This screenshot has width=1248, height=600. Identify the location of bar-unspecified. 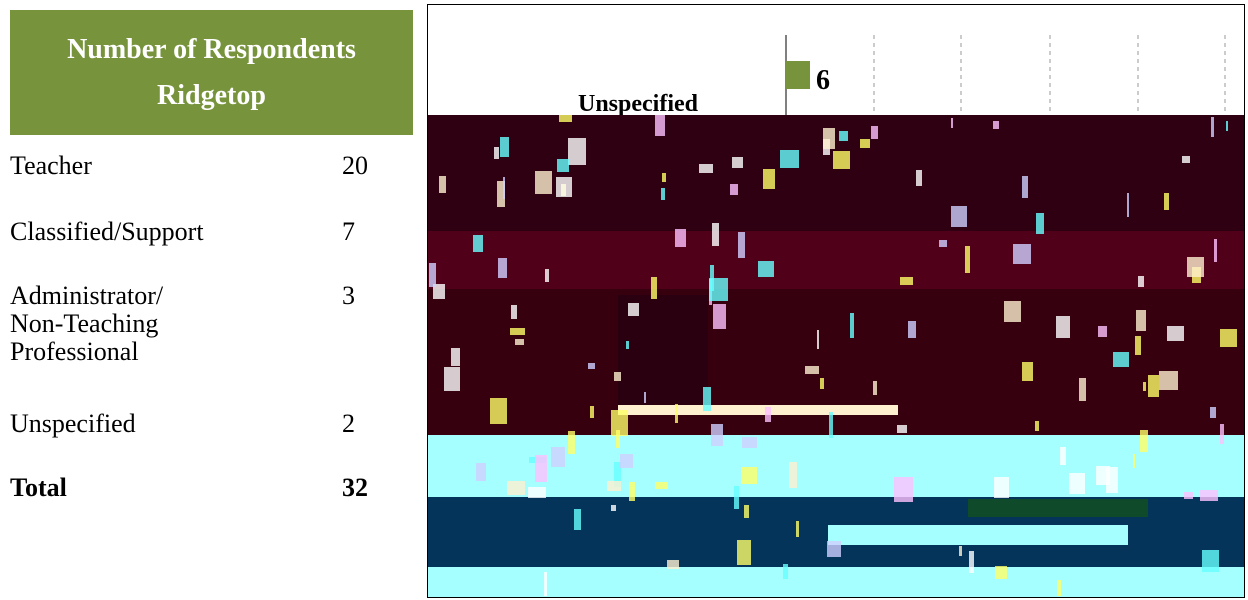
(798, 75).